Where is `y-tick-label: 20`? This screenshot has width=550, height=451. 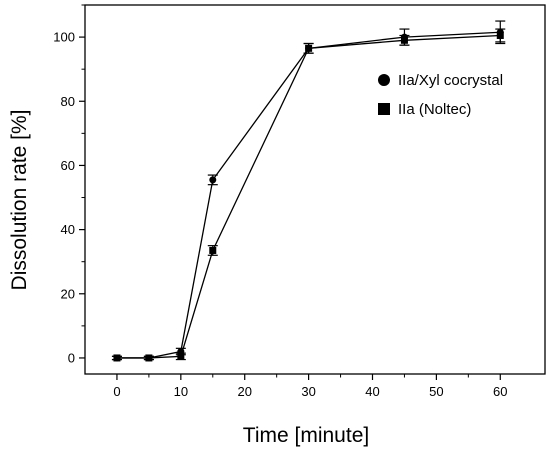 y-tick-label: 20 is located at coordinates (68, 293).